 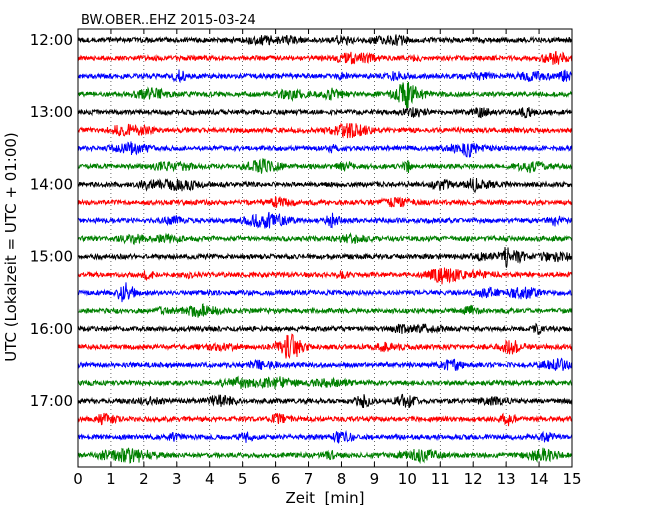 I want to click on y-tick-label: 14:00, so click(x=51, y=184).